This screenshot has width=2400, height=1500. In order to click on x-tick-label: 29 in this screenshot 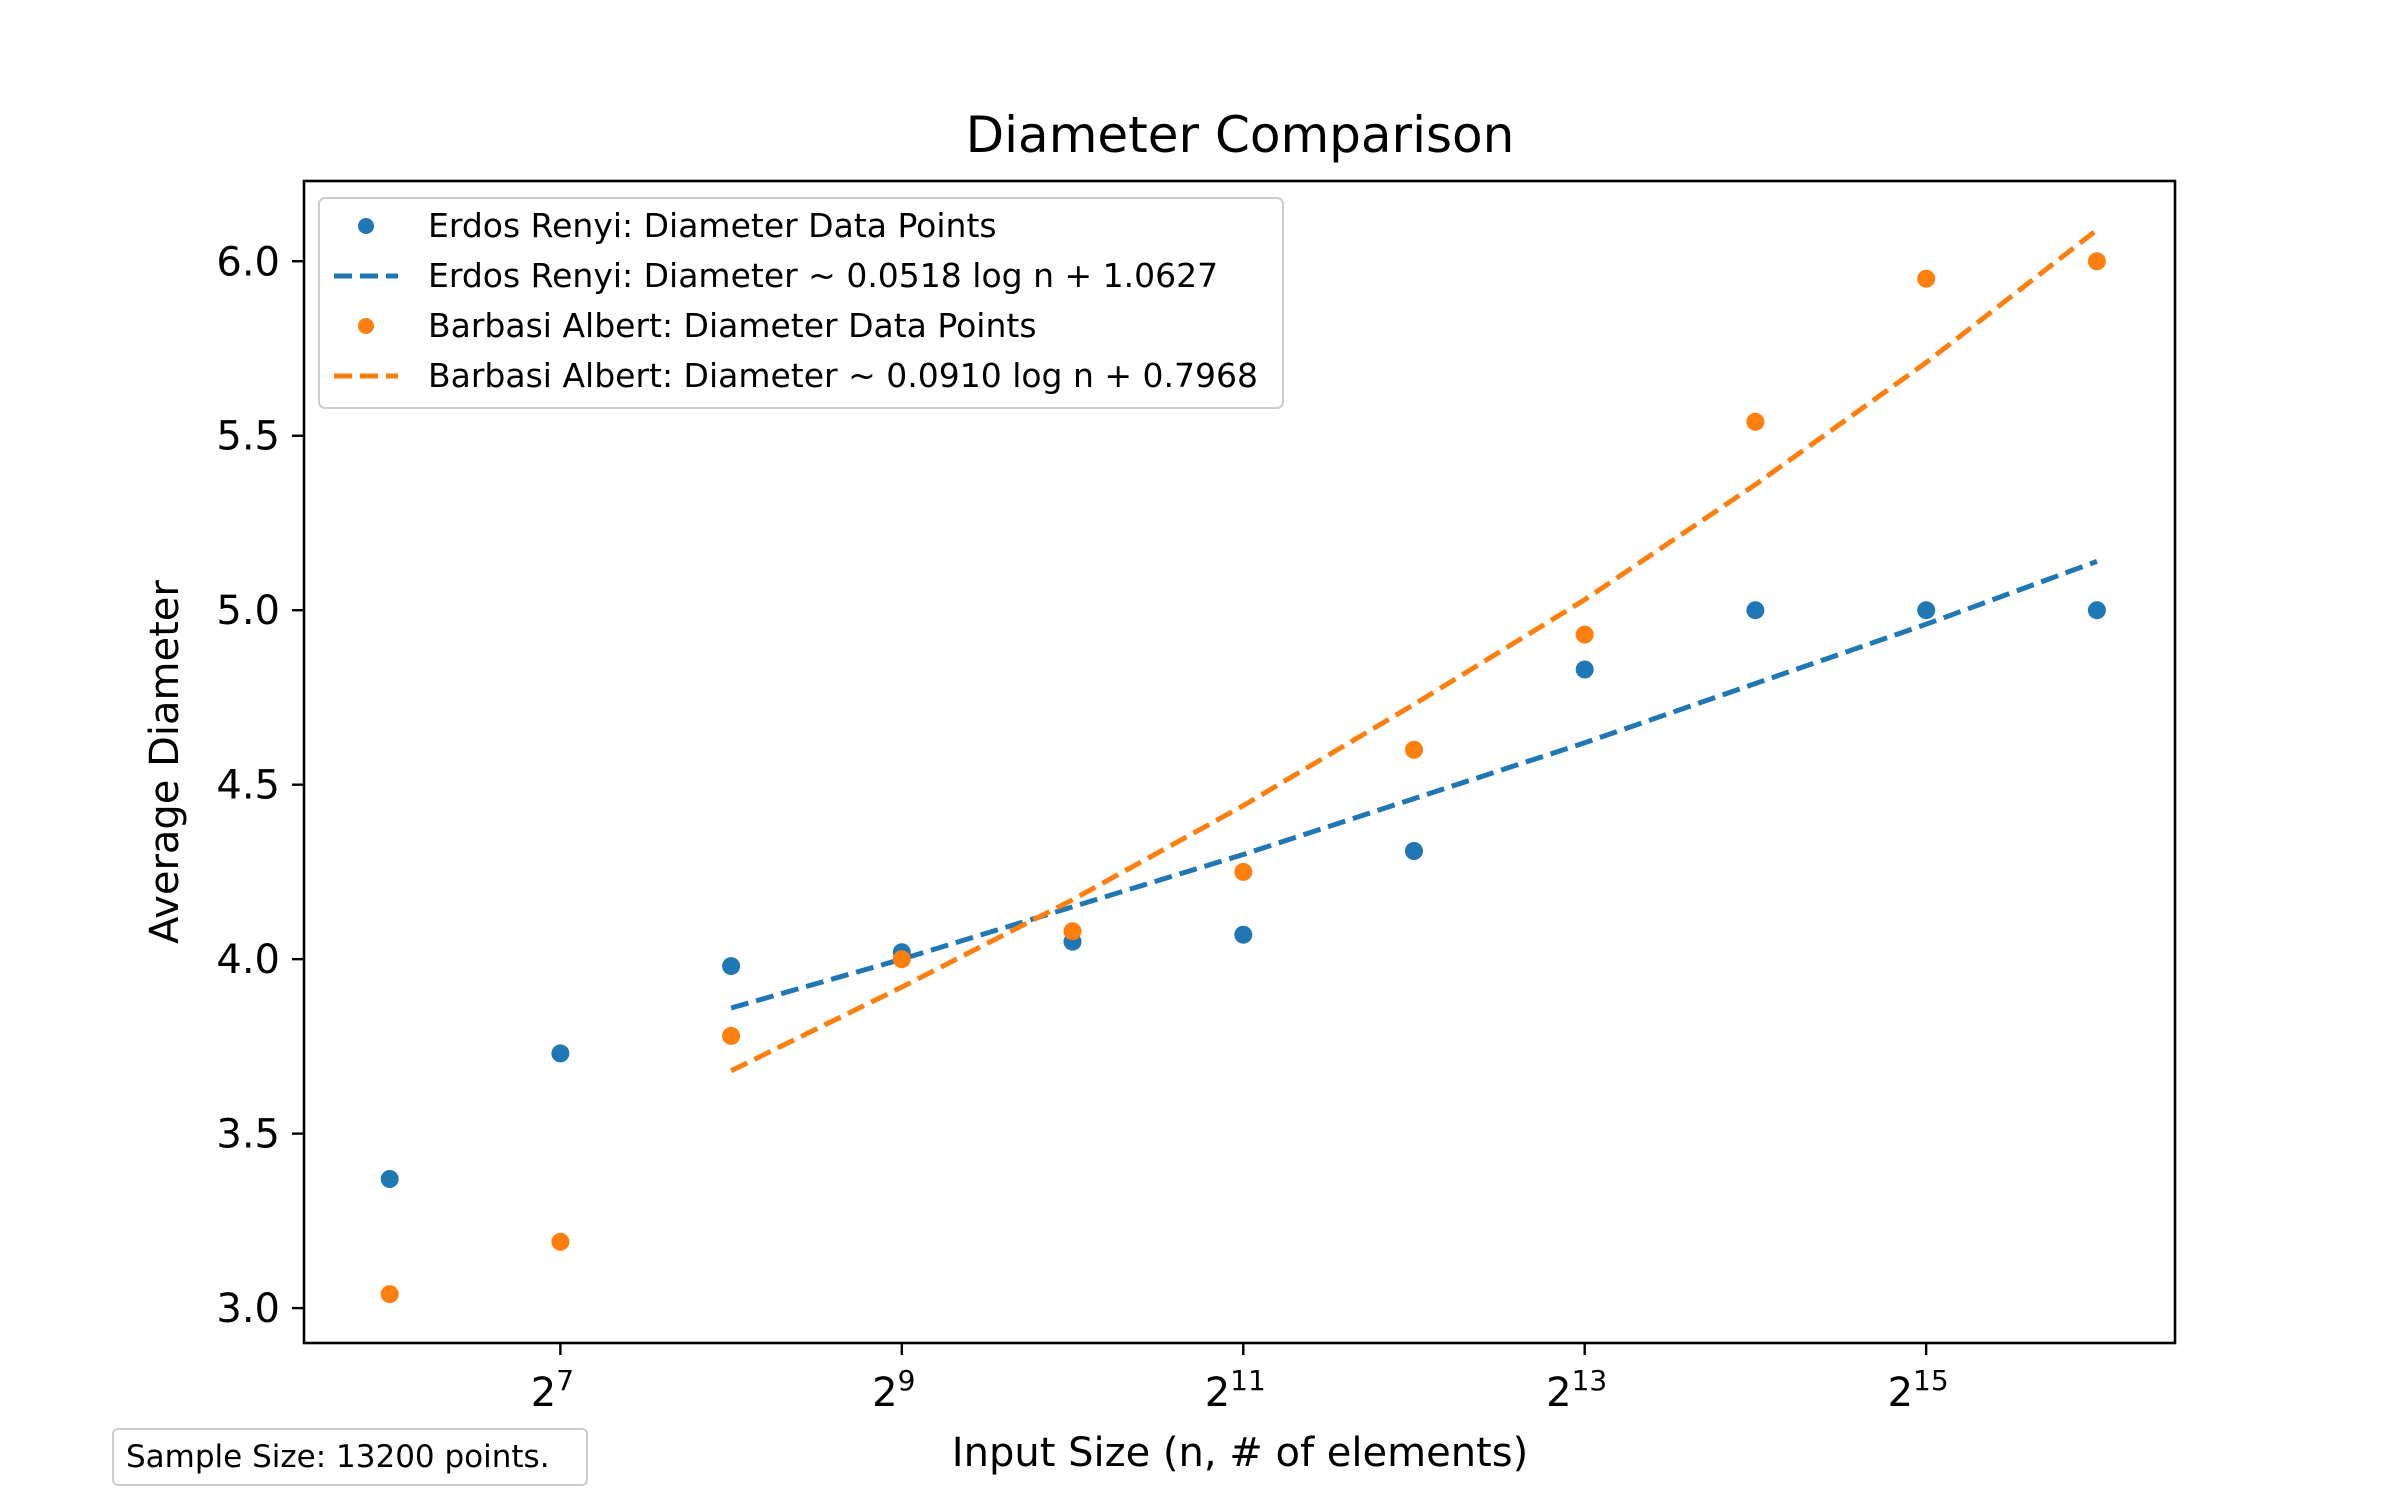, I will do `click(893, 1390)`.